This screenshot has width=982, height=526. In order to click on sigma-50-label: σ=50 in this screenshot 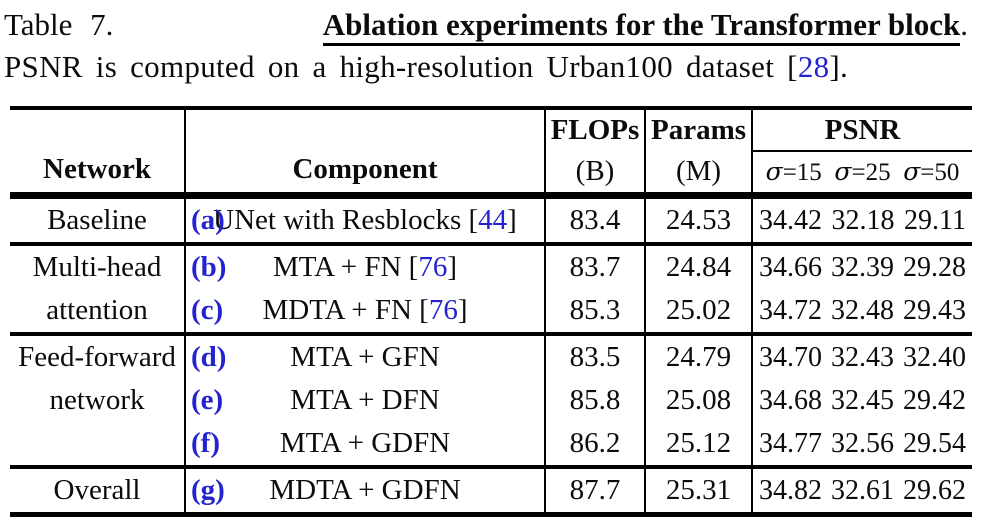, I will do `click(931, 172)`.